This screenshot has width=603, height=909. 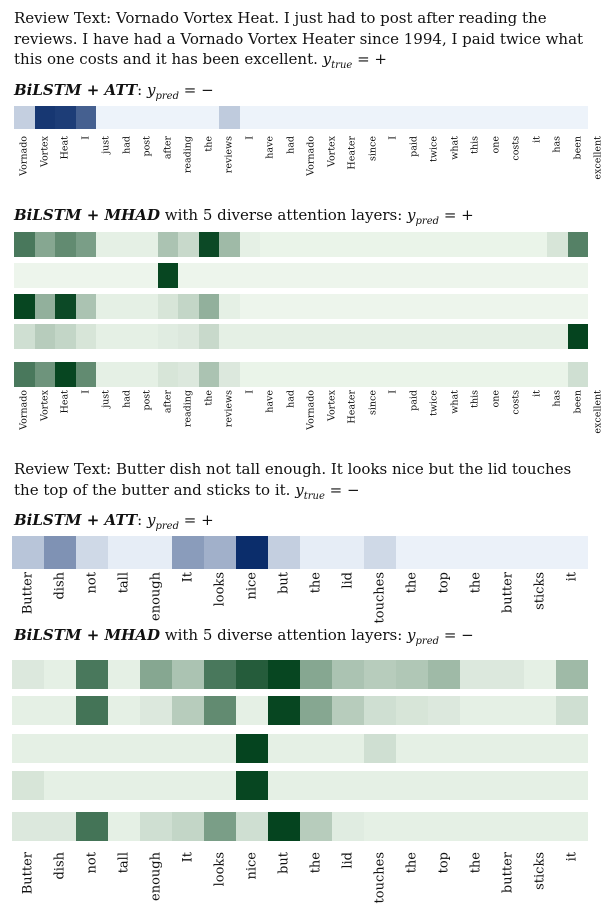 I want to click on token-slot: top, so click(x=444, y=597).